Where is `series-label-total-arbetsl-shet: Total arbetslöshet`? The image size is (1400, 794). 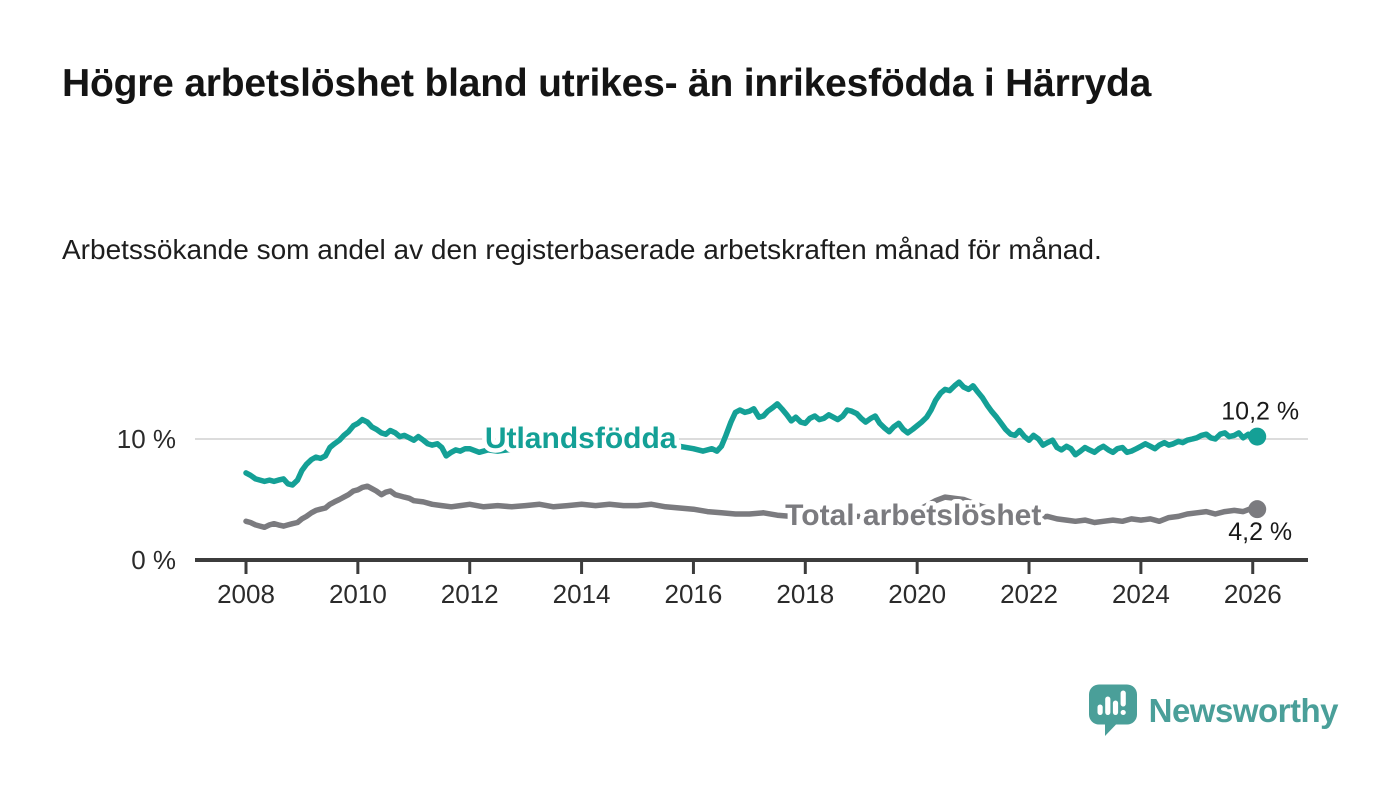
series-label-total-arbetsl-shet: Total arbetslöshet is located at coordinates (913, 515).